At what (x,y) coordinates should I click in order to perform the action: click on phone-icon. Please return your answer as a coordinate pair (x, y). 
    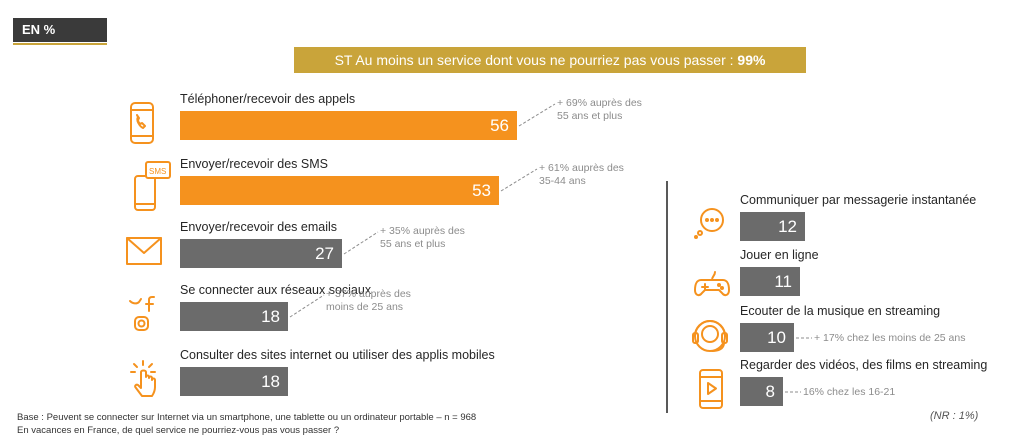
    Looking at the image, I should click on (143, 125).